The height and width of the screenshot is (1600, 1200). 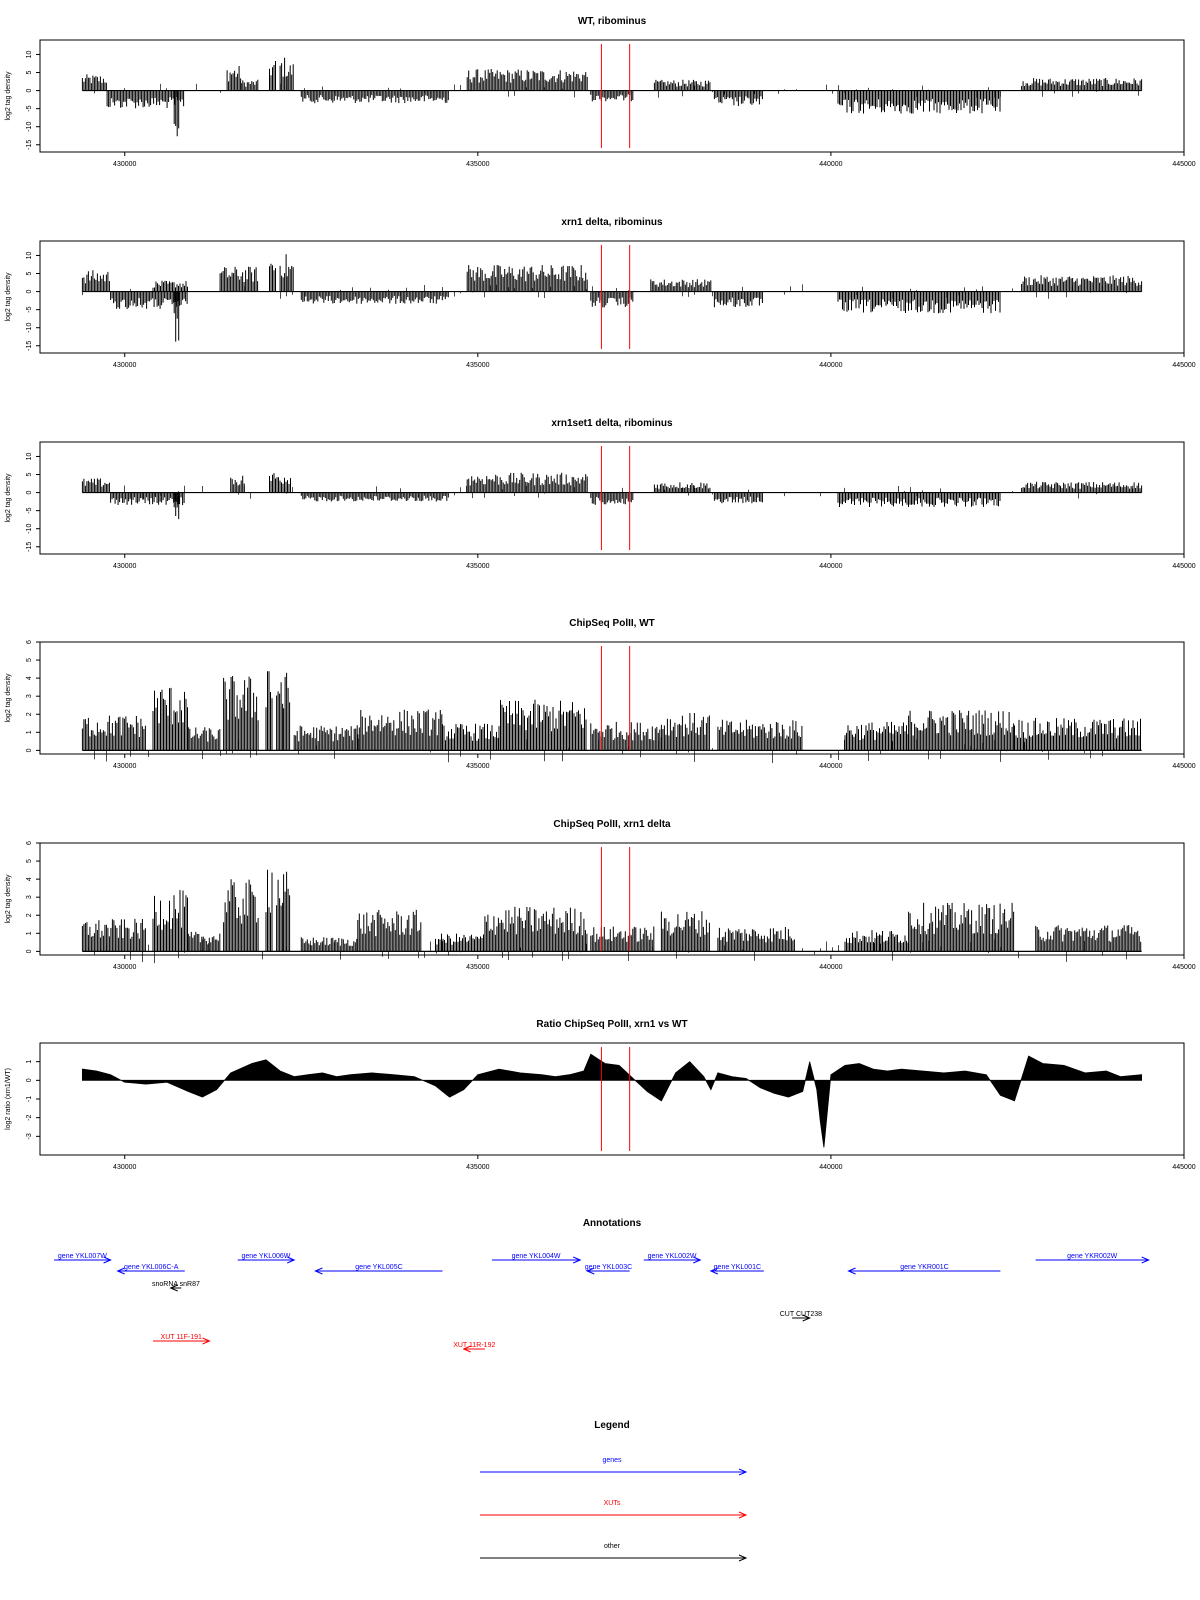 I want to click on legend-label: genes, so click(x=612, y=1460).